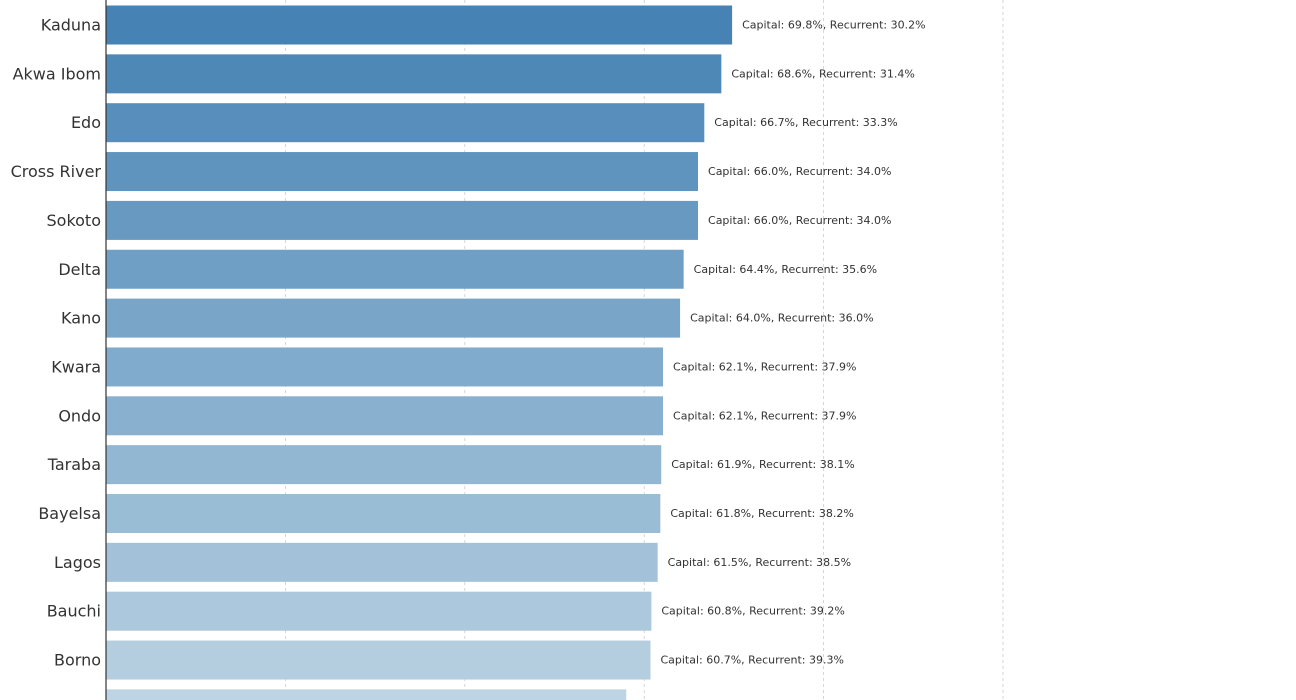  What do you see at coordinates (781, 318) in the screenshot?
I see `data-label: Capital: 64.0%, Recurrent: 36.0%` at bounding box center [781, 318].